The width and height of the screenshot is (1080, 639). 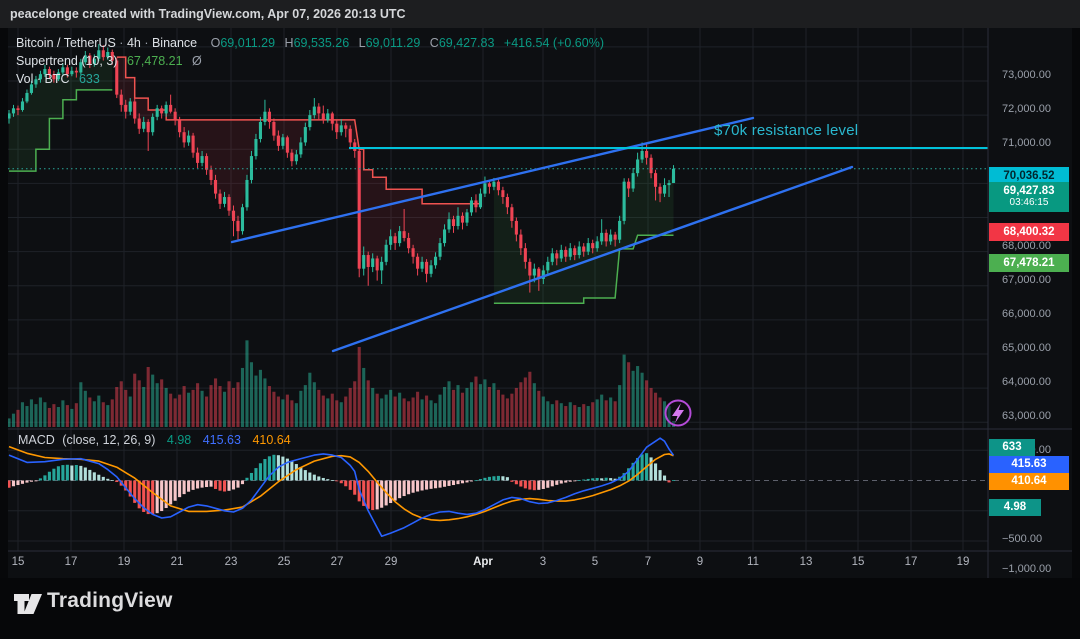 What do you see at coordinates (391, 562) in the screenshot?
I see `time-axis-label: 29` at bounding box center [391, 562].